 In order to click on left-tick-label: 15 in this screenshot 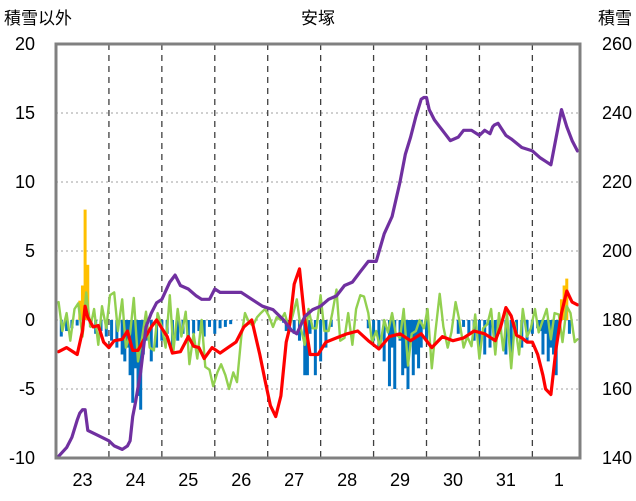, I will do `click(25, 113)`.